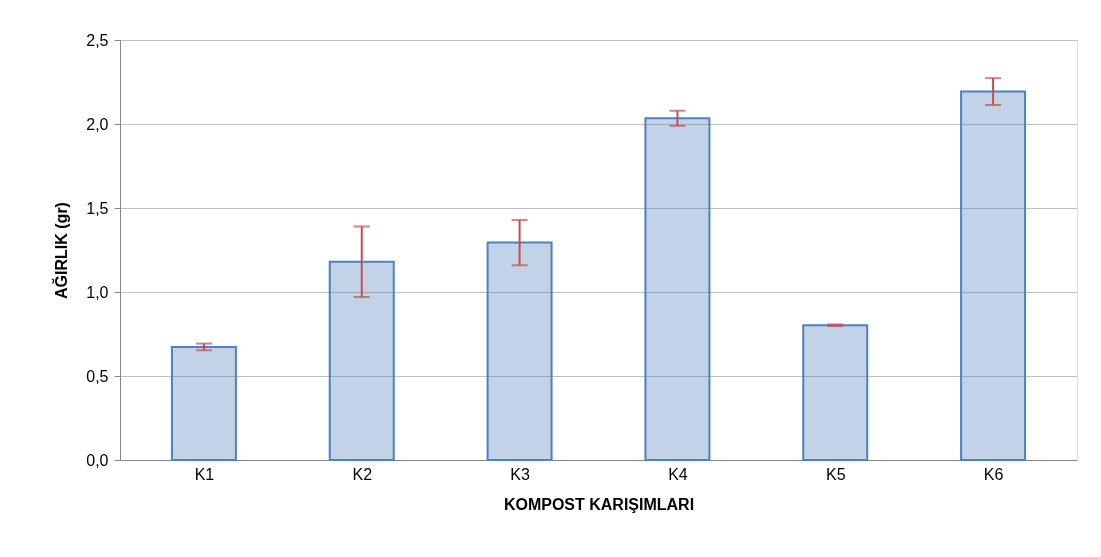  I want to click on x-axis-title: KOMPOST KARIŞIMLARI, so click(599, 504).